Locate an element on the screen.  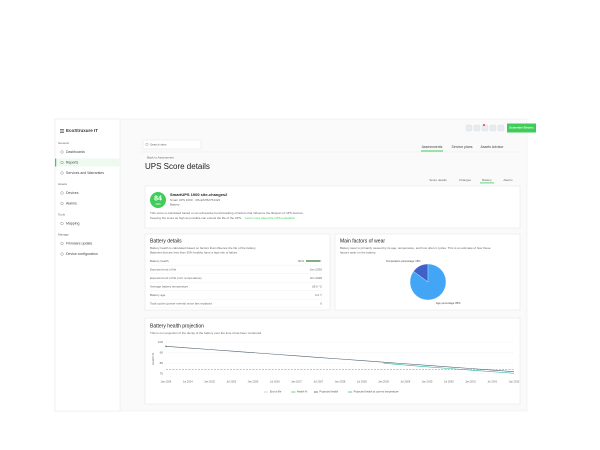
section-label: Tools is located at coordinates (62, 214).